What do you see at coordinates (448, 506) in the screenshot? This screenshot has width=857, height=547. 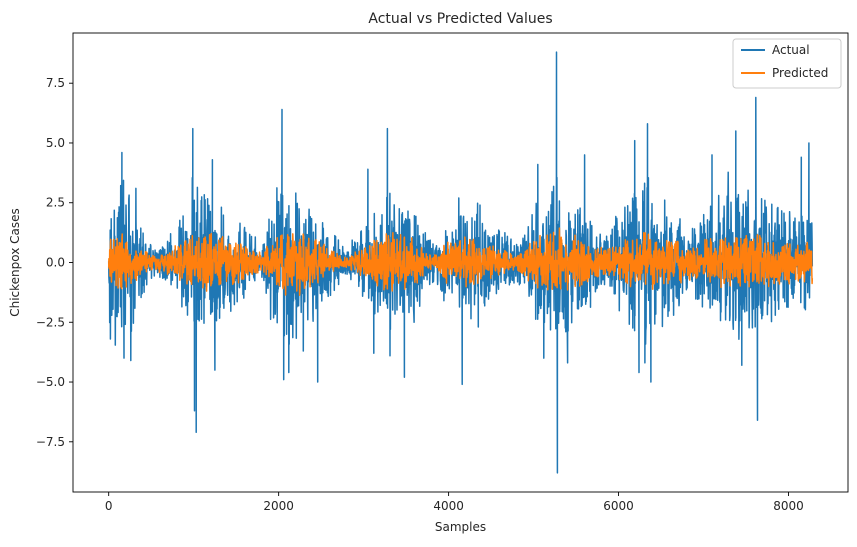 I see `x-tick-label: 4000` at bounding box center [448, 506].